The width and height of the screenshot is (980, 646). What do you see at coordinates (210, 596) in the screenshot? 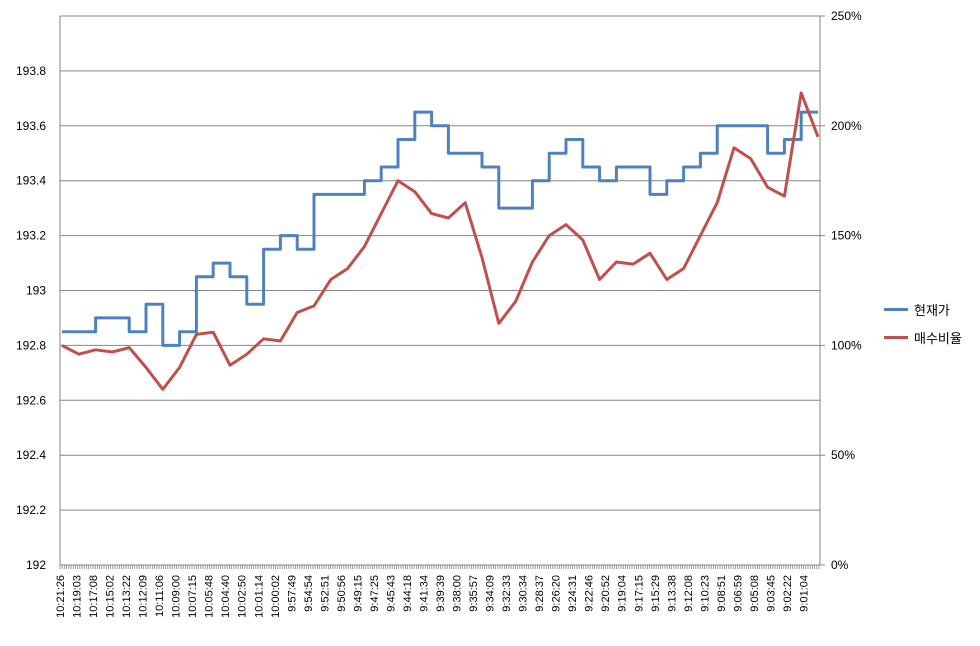
I see `x-tick-label: 10:05:48` at bounding box center [210, 596].